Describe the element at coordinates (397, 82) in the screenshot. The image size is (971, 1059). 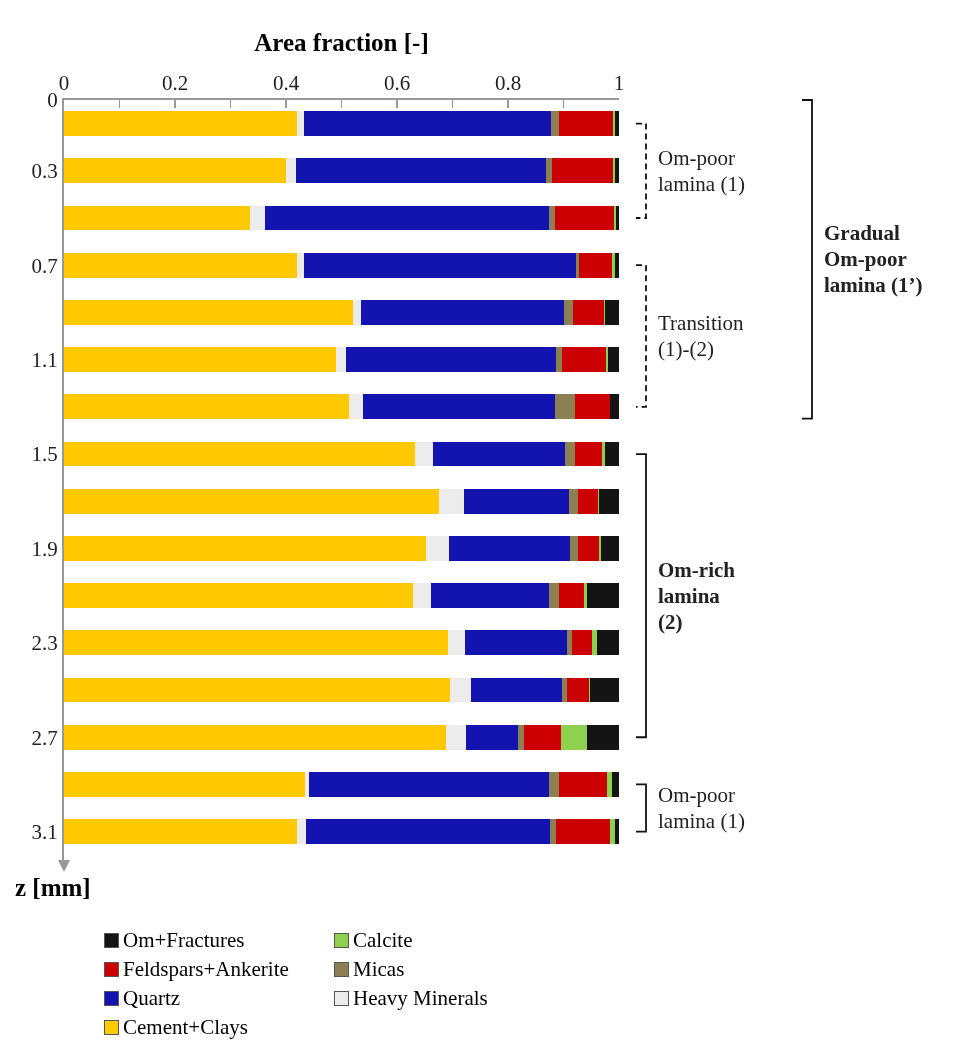
I see `x-tick-label: 0.6` at that location.